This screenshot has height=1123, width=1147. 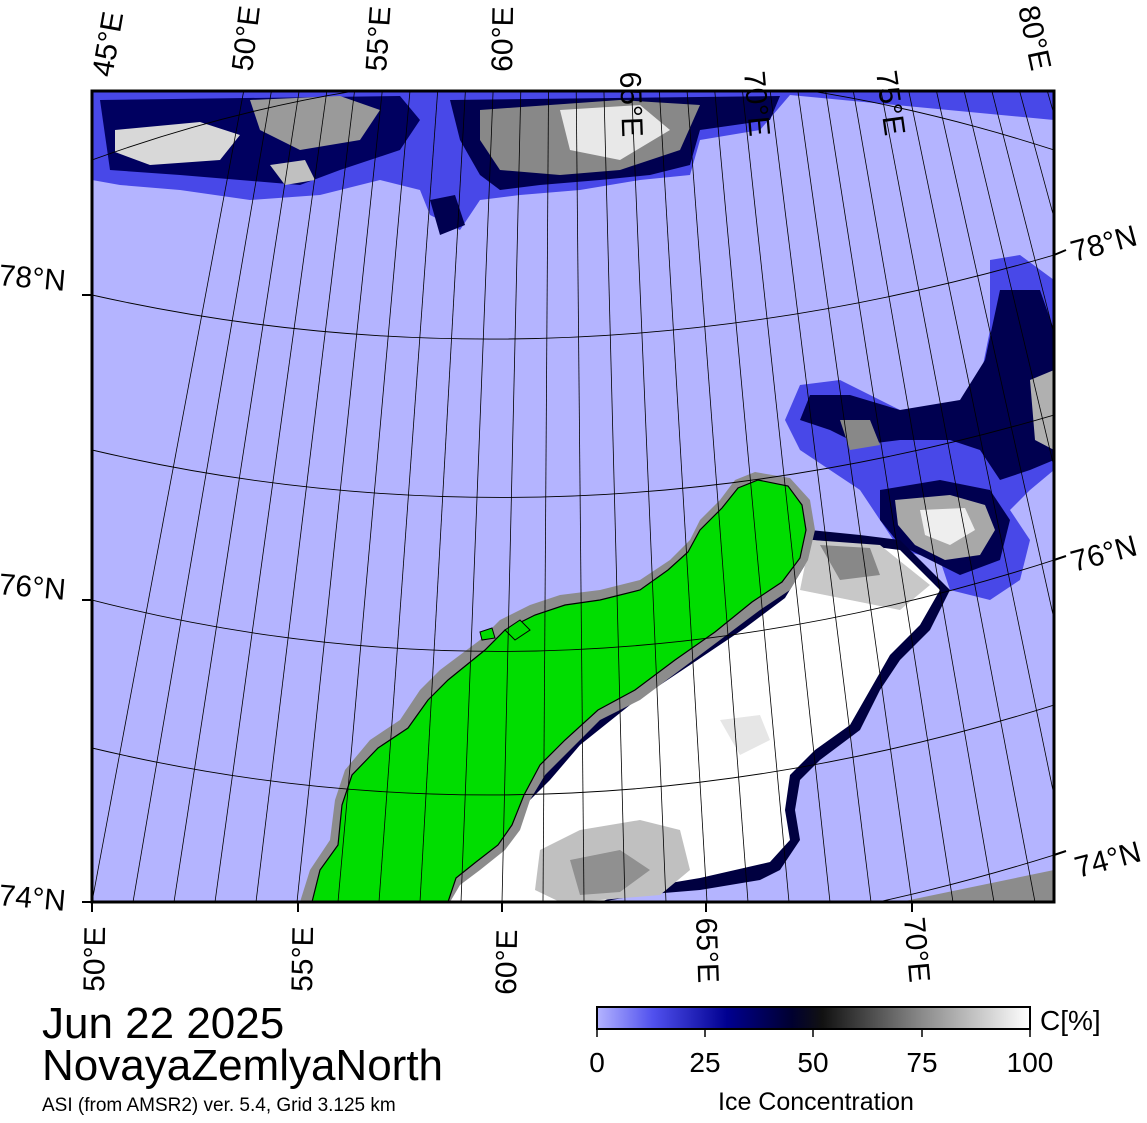 I want to click on bottom-lon-label: 60°E, so click(x=507, y=962).